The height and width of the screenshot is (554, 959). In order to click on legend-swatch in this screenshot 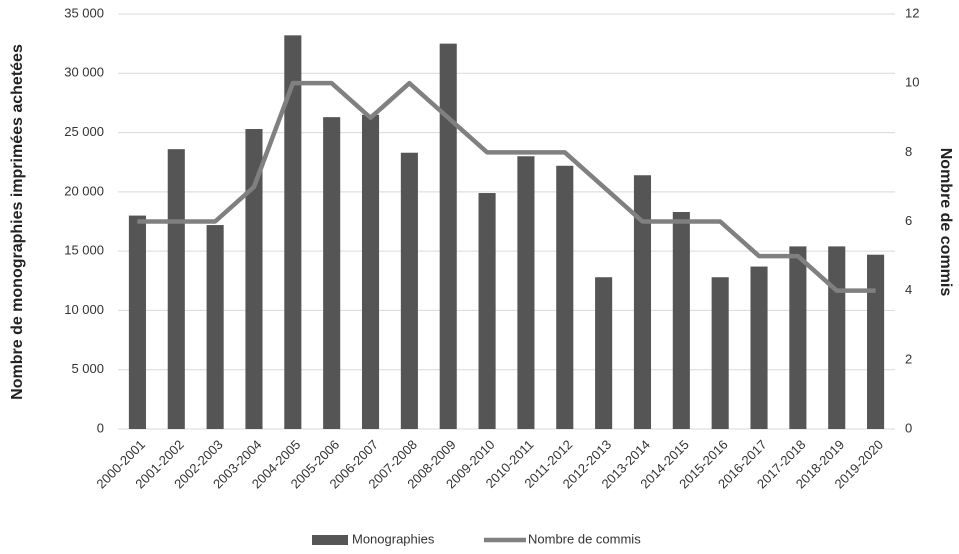, I will do `click(330, 540)`.